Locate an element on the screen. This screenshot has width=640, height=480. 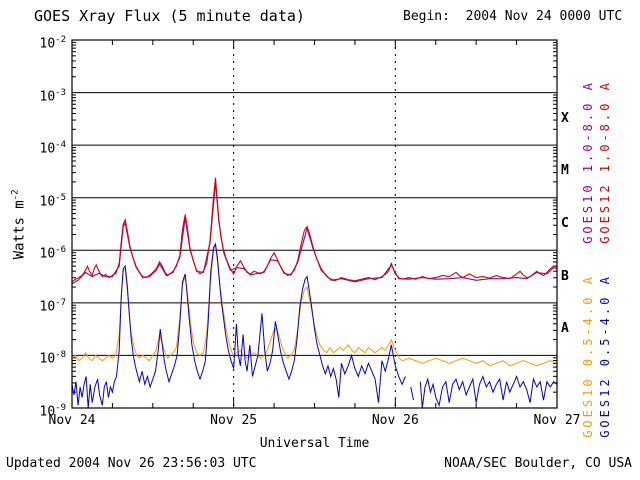
legend-goes12-long: GOES12 1.0-8.0 A is located at coordinates (605, 162).